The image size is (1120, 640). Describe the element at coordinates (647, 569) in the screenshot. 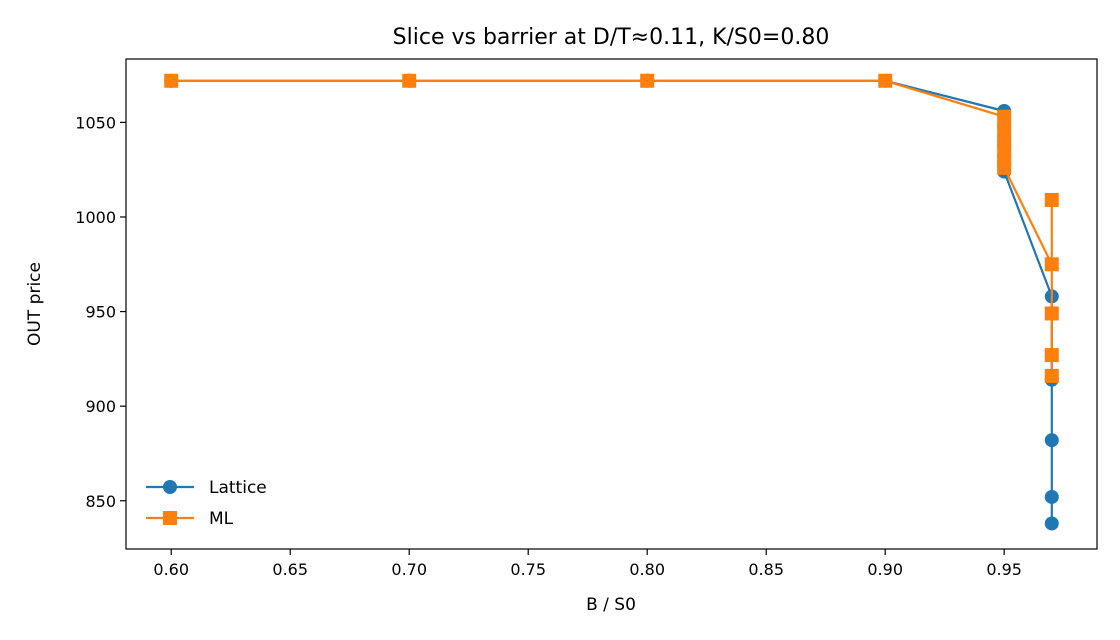

I see `x-tick-label: 0.80` at that location.